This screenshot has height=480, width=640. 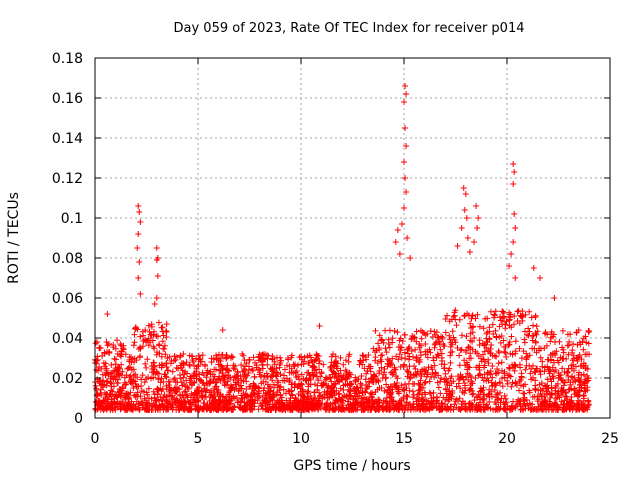 I want to click on x-tick-label: 20, so click(x=507, y=439).